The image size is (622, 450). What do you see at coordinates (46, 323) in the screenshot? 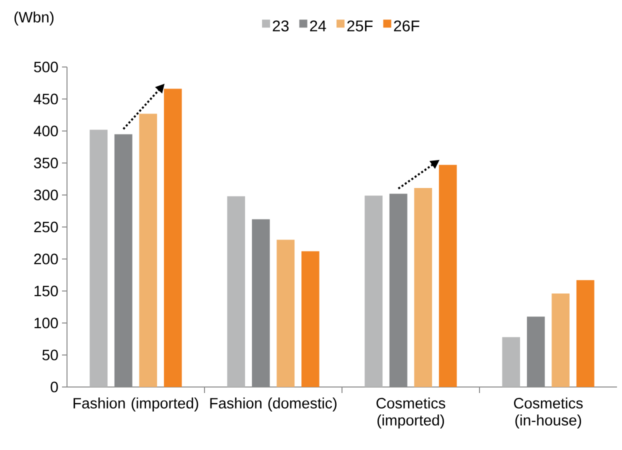
I see `y-tick-label: 100` at bounding box center [46, 323].